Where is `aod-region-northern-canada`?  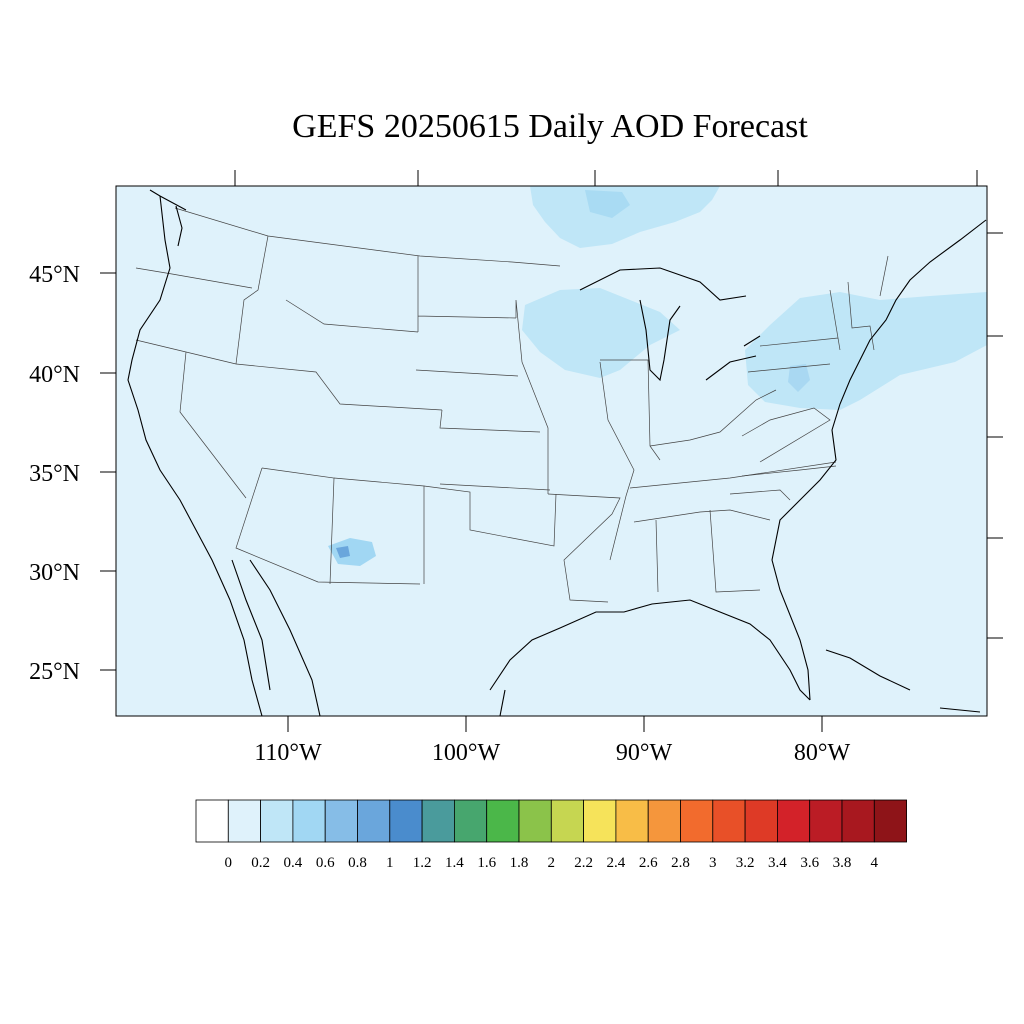
aod-region-northern-canada is located at coordinates (625, 217).